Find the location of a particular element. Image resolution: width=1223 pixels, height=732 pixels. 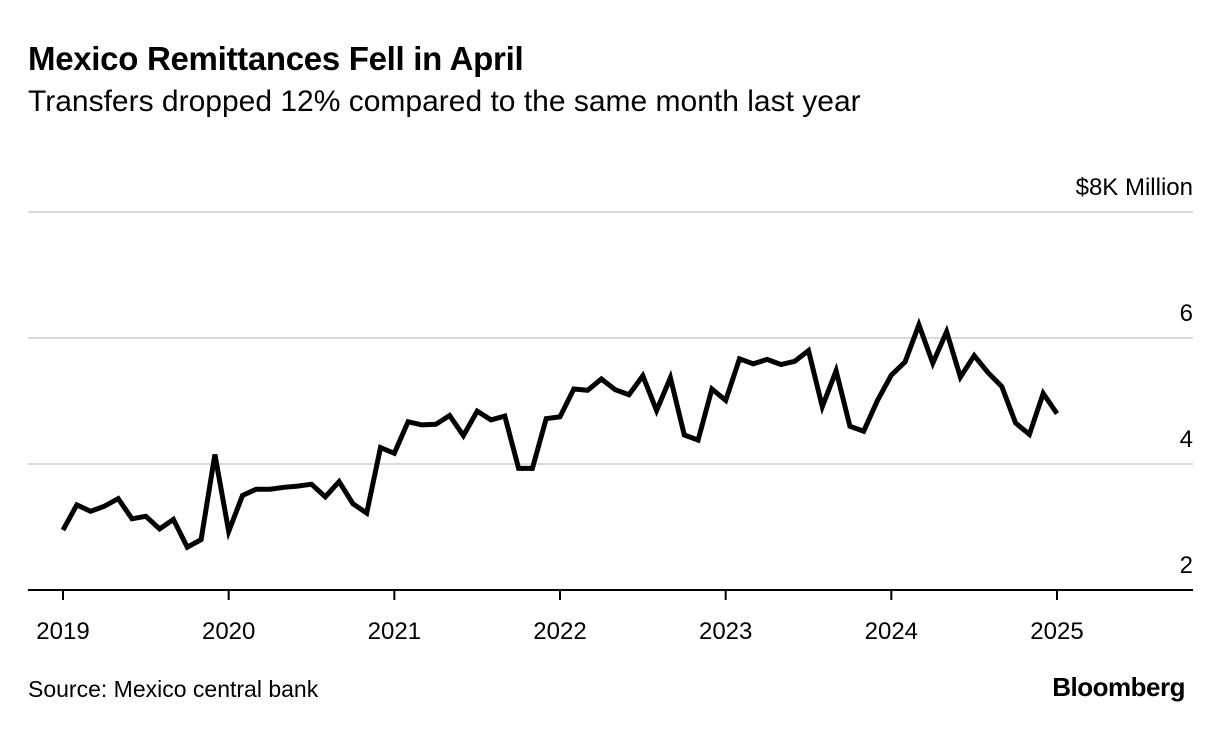

x-tick-label: 2024 is located at coordinates (891, 631).